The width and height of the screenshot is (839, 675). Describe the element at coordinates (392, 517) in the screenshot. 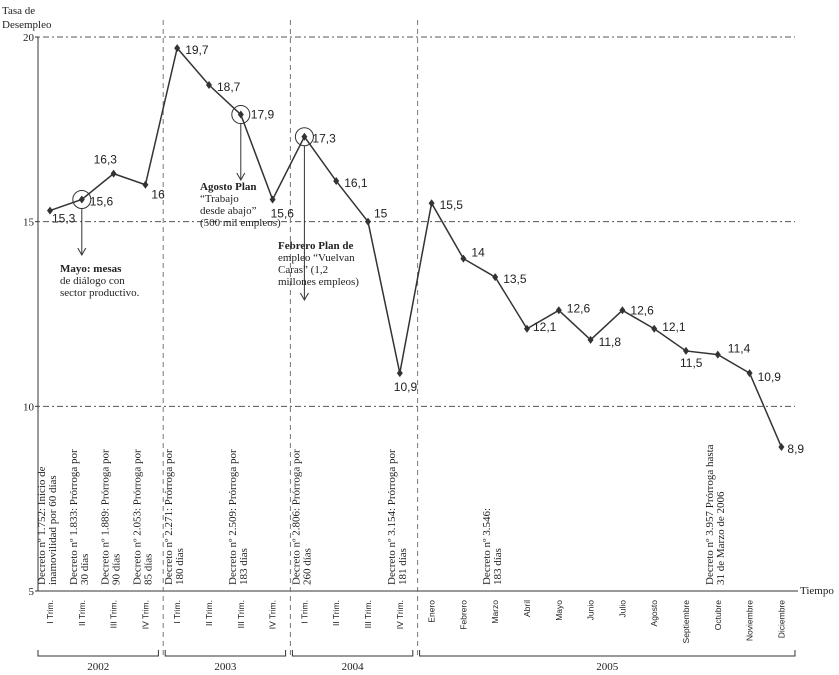

I see `decree-note: Decreto nº 3.154: Prórroga por` at that location.